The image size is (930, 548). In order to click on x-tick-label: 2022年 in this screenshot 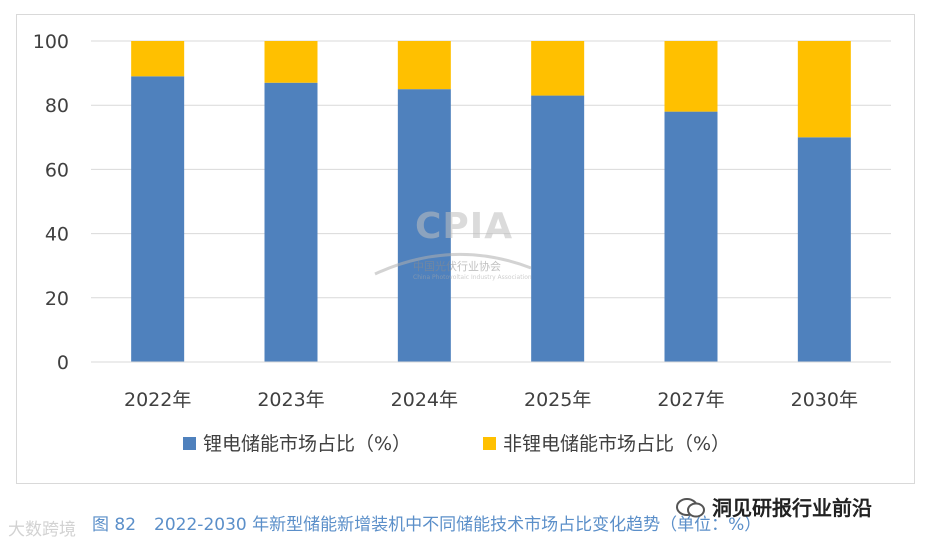, I will do `click(157, 400)`.